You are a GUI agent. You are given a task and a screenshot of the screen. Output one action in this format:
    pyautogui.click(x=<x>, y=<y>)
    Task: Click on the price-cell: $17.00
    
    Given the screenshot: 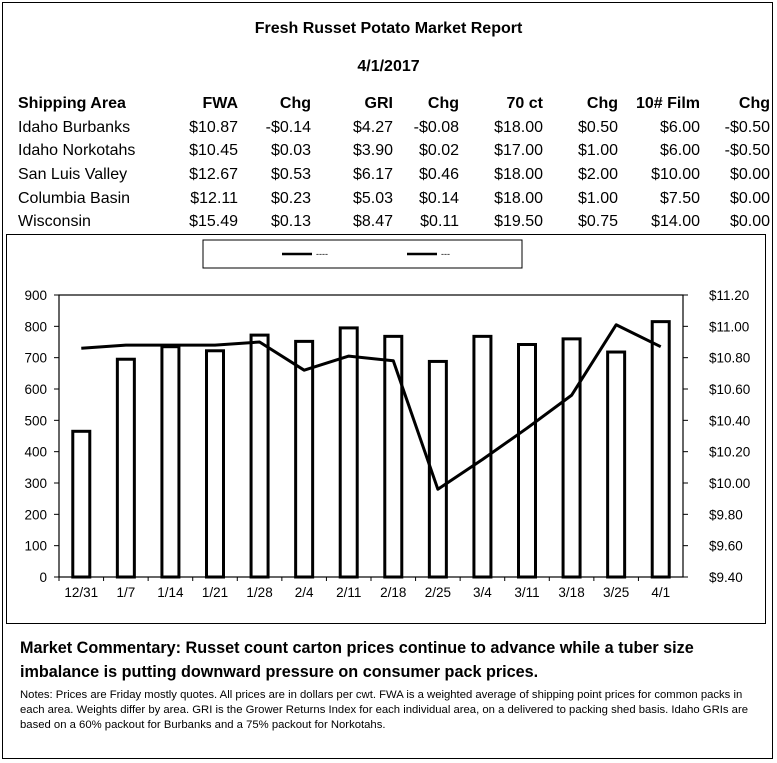 What is the action you would take?
    pyautogui.click(x=518, y=151)
    